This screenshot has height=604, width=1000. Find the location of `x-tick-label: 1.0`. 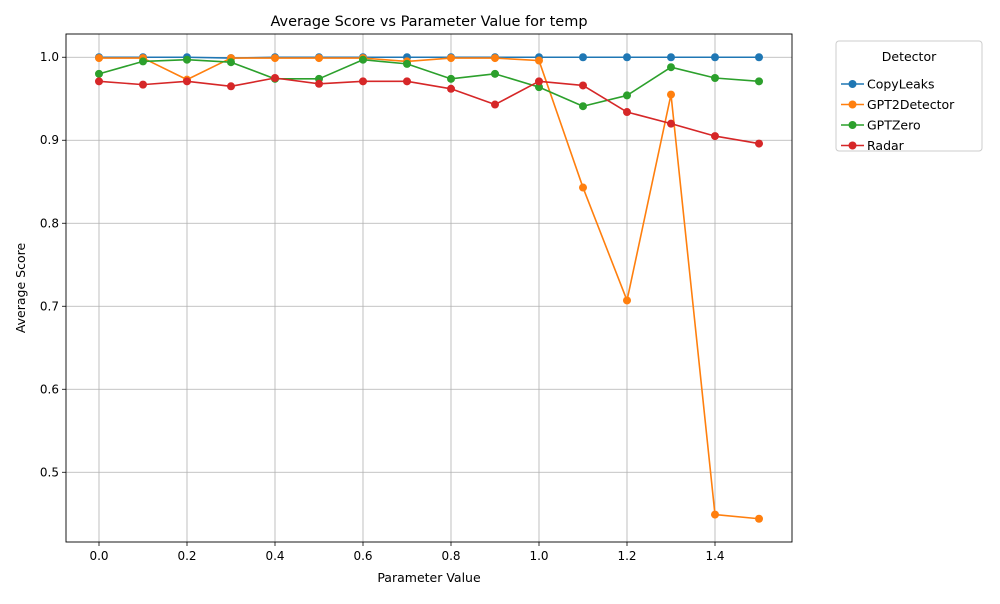

x-tick-label: 1.0 is located at coordinates (538, 556).